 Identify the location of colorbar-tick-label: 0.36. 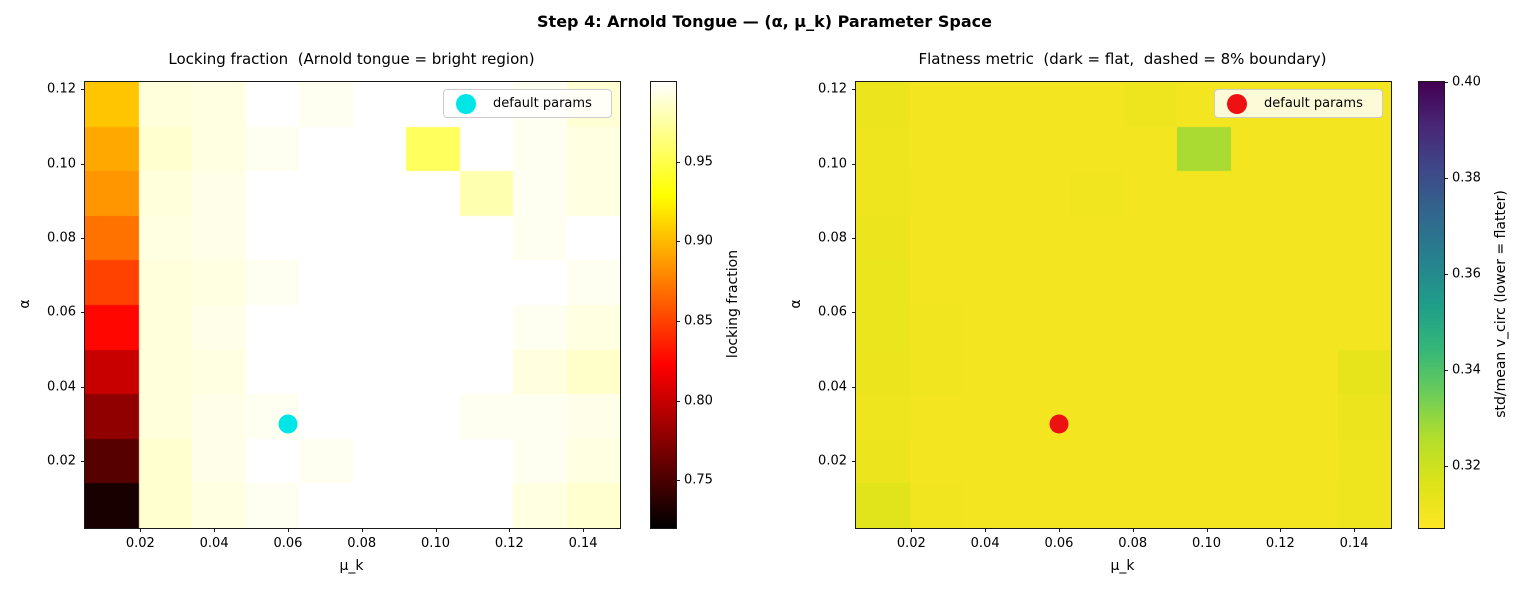
(1466, 274).